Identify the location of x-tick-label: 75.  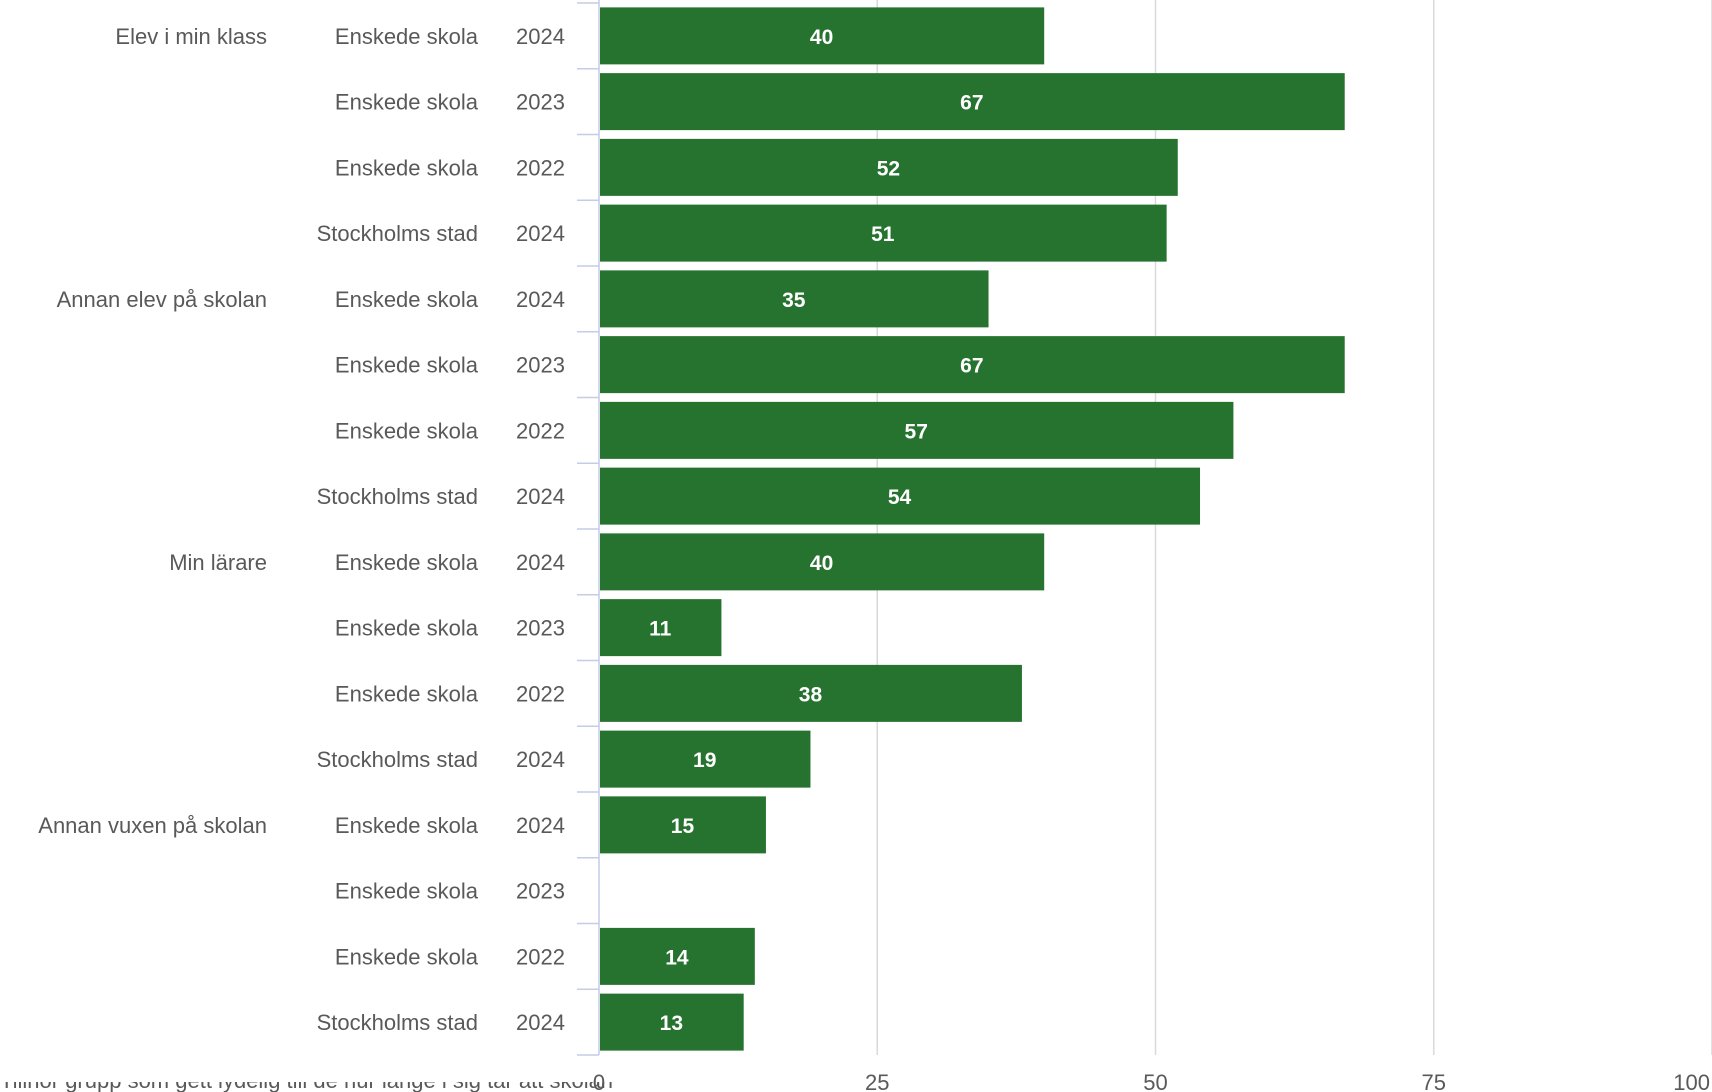
(1434, 1081).